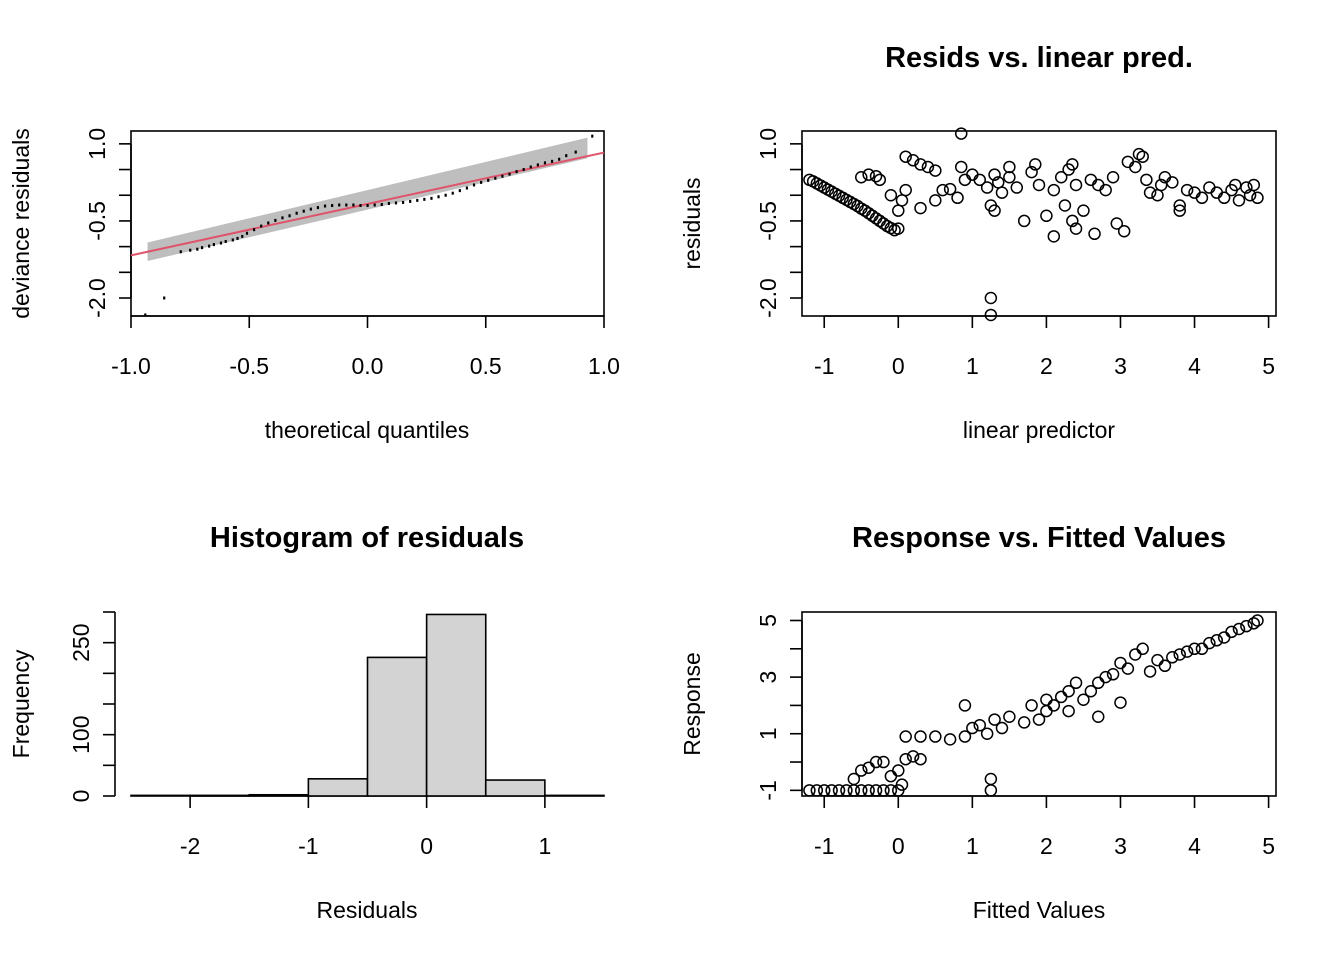 The height and width of the screenshot is (960, 1344). Describe the element at coordinates (692, 704) in the screenshot. I see `y-axis-label: Response` at that location.